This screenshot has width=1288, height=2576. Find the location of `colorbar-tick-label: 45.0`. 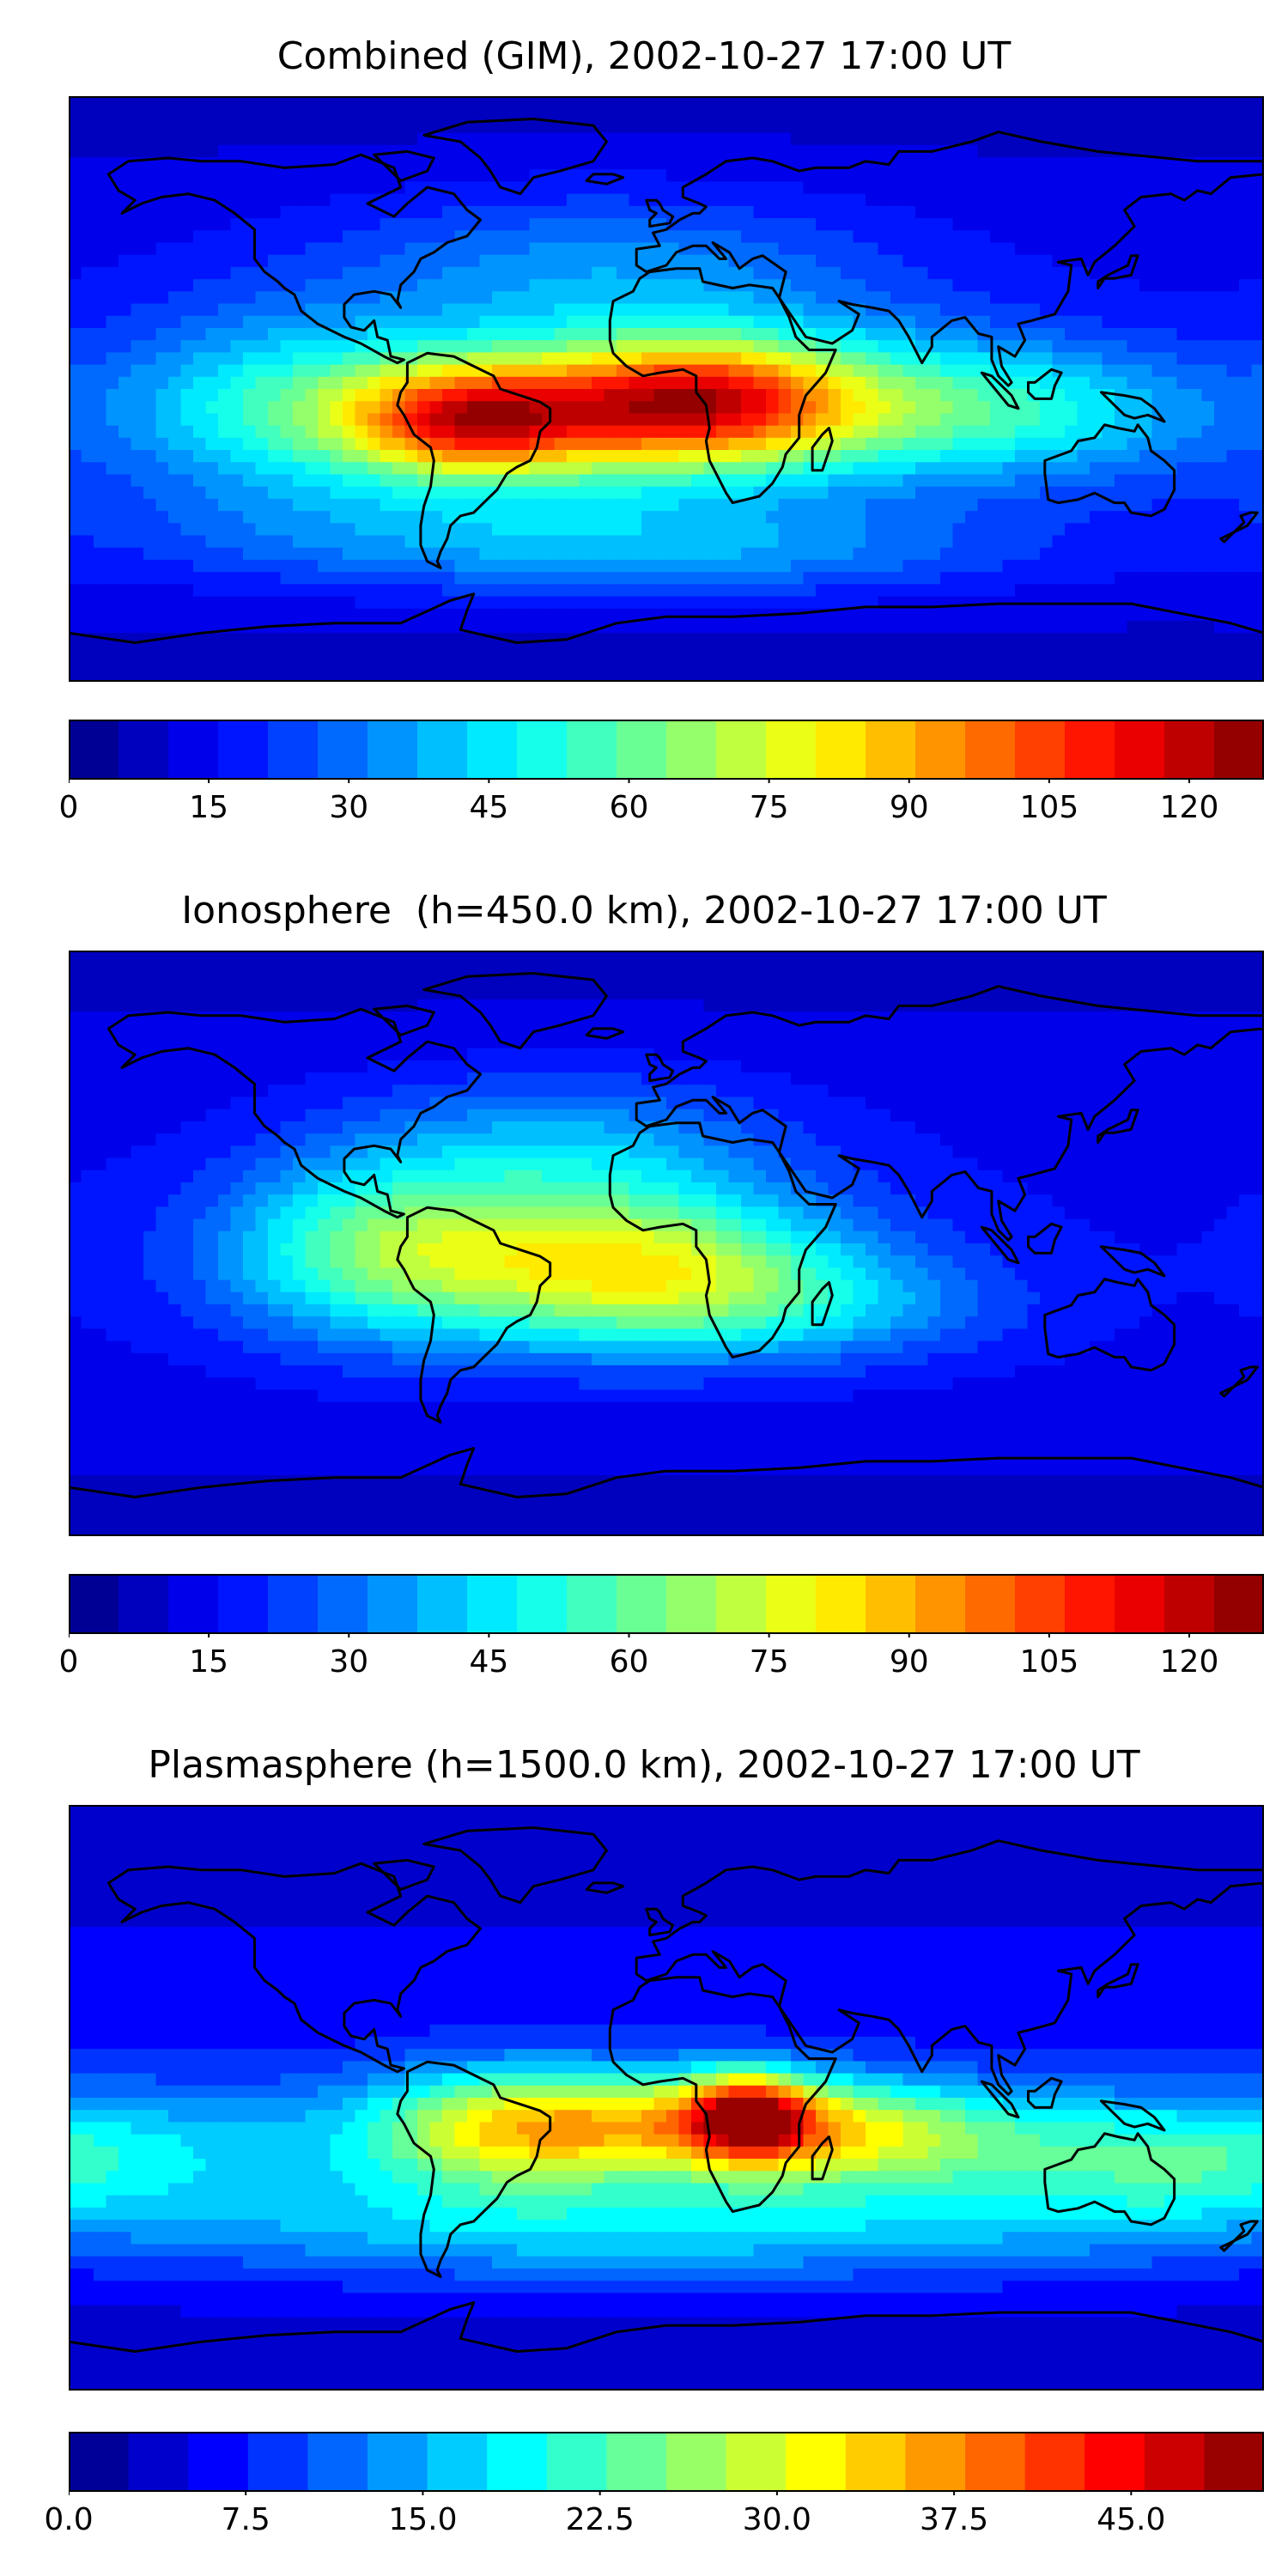

colorbar-tick-label: 45.0 is located at coordinates (1131, 2519).